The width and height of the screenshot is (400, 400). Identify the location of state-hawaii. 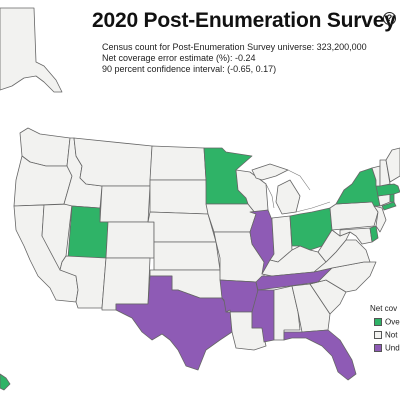
(5, 382).